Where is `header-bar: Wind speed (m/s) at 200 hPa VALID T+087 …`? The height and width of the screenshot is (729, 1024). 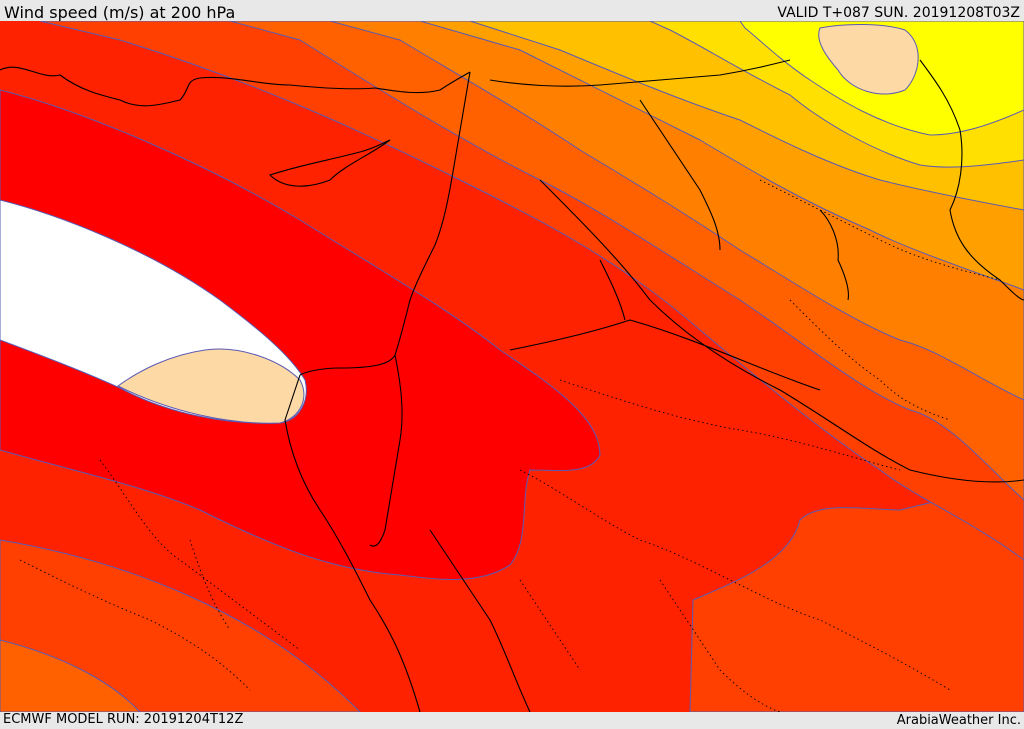
header-bar: Wind speed (m/s) at 200 hPa VALID T+087 … is located at coordinates (512, 11).